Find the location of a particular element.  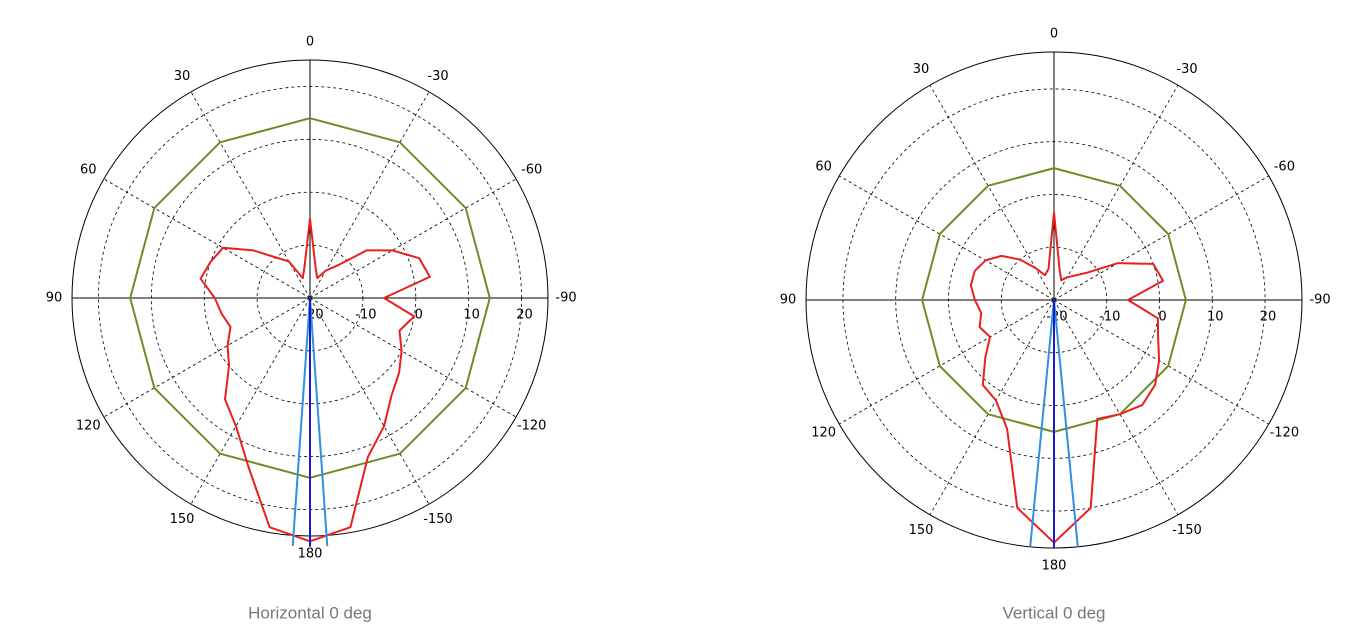

chart-title: Horizontal 0 deg is located at coordinates (310, 612).